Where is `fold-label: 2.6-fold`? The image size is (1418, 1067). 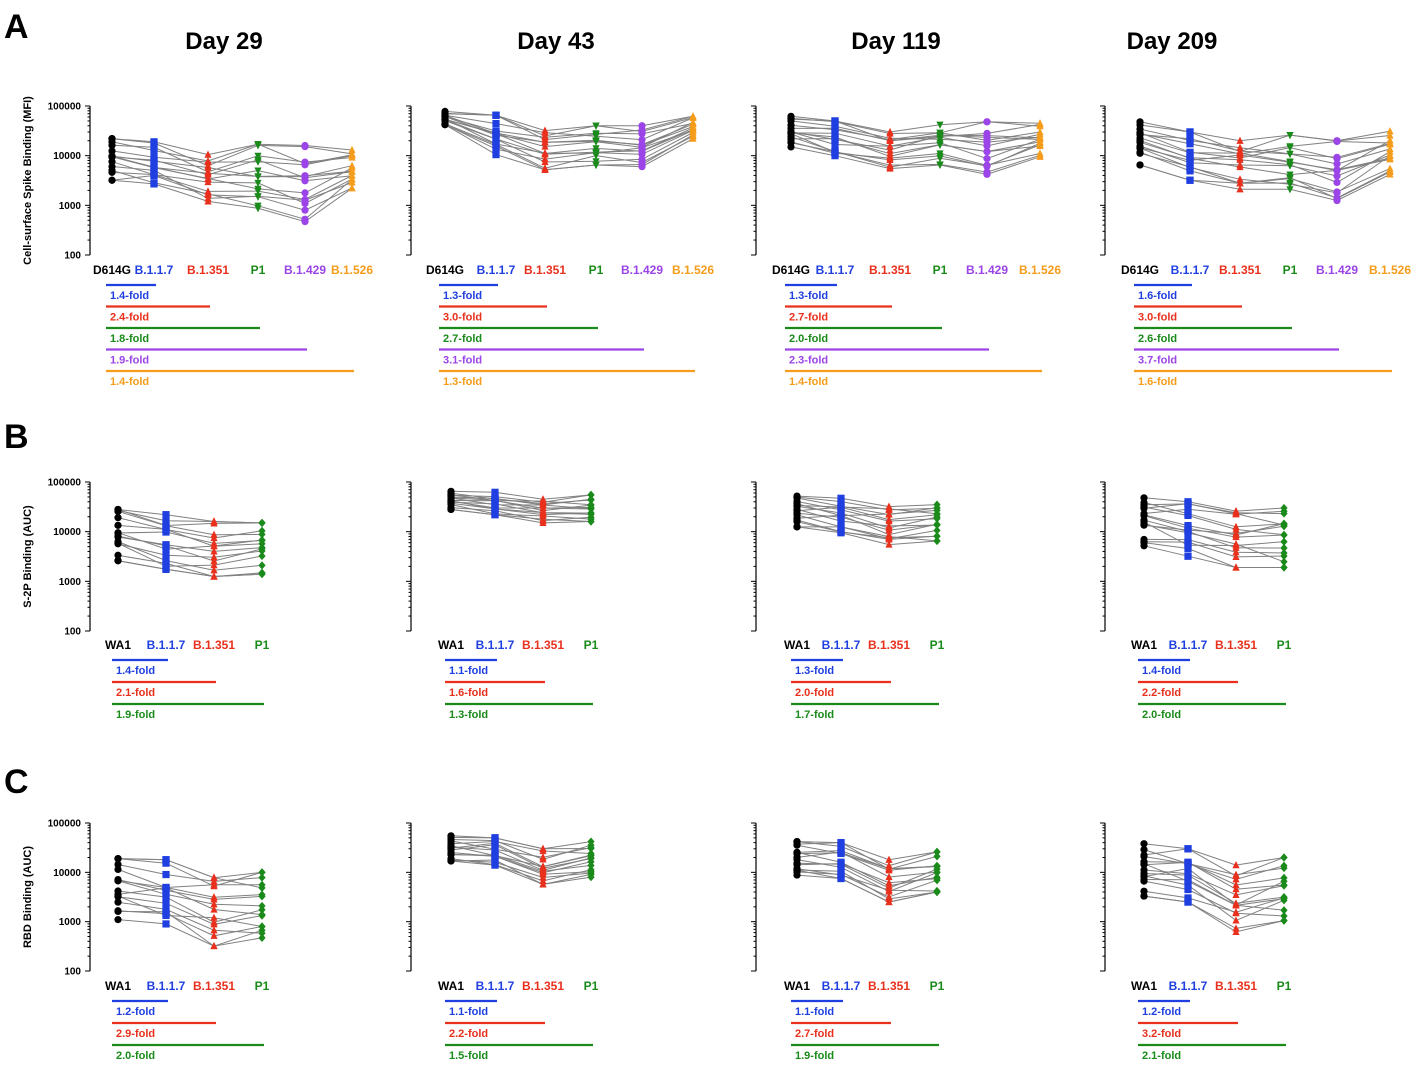
fold-label: 2.6-fold is located at coordinates (1157, 339).